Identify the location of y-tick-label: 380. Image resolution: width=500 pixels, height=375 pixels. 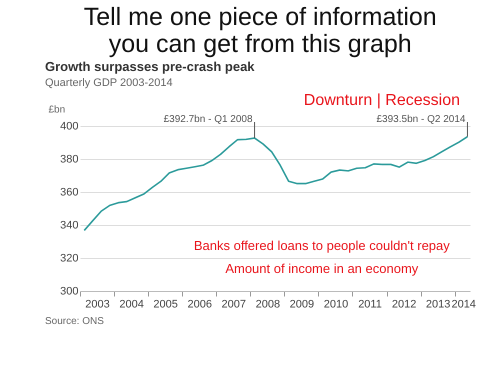
(69, 160).